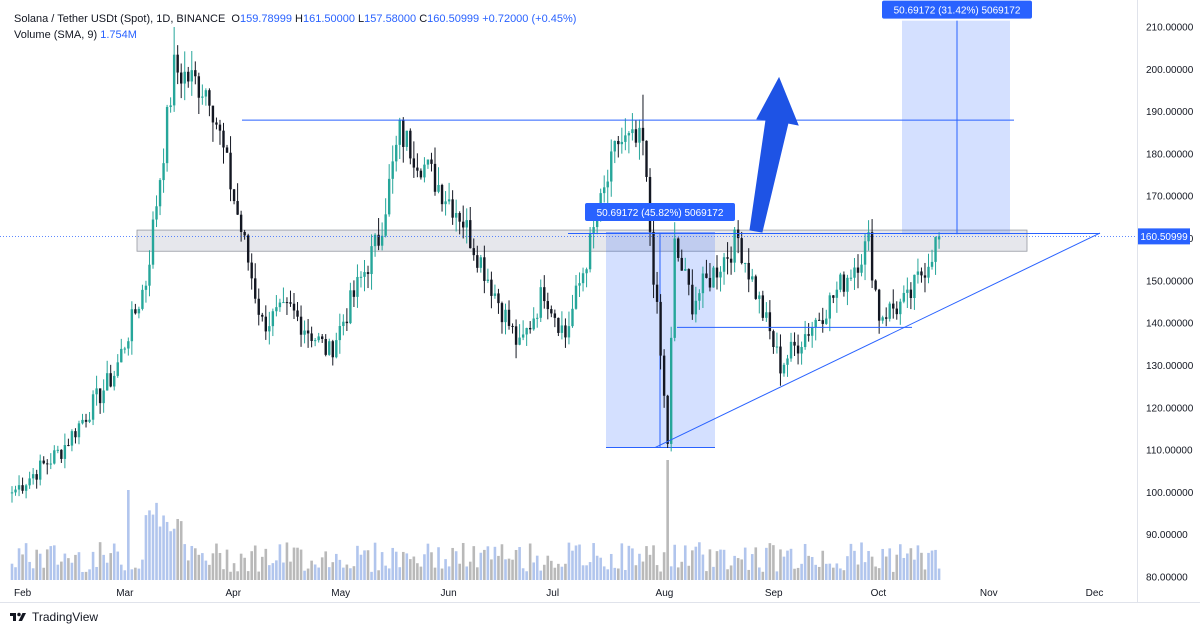  Describe the element at coordinates (877, 340) in the screenshot. I see `ascending-trendline` at that location.